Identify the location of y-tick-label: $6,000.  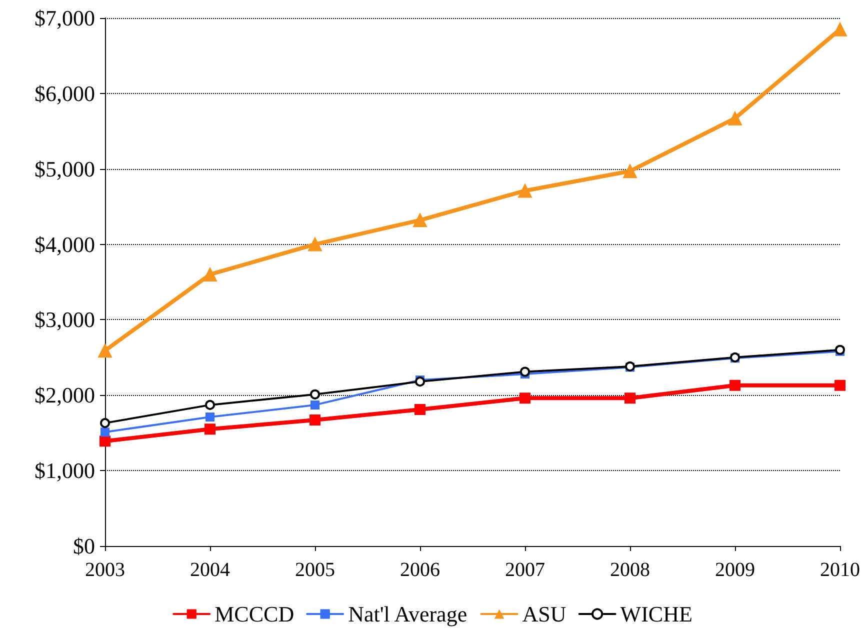
(64, 93).